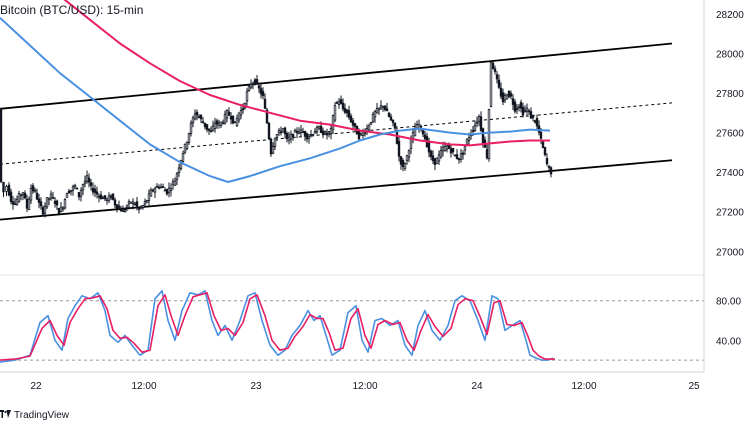 The height and width of the screenshot is (430, 750). I want to click on channel-lower-line, so click(336, 190).